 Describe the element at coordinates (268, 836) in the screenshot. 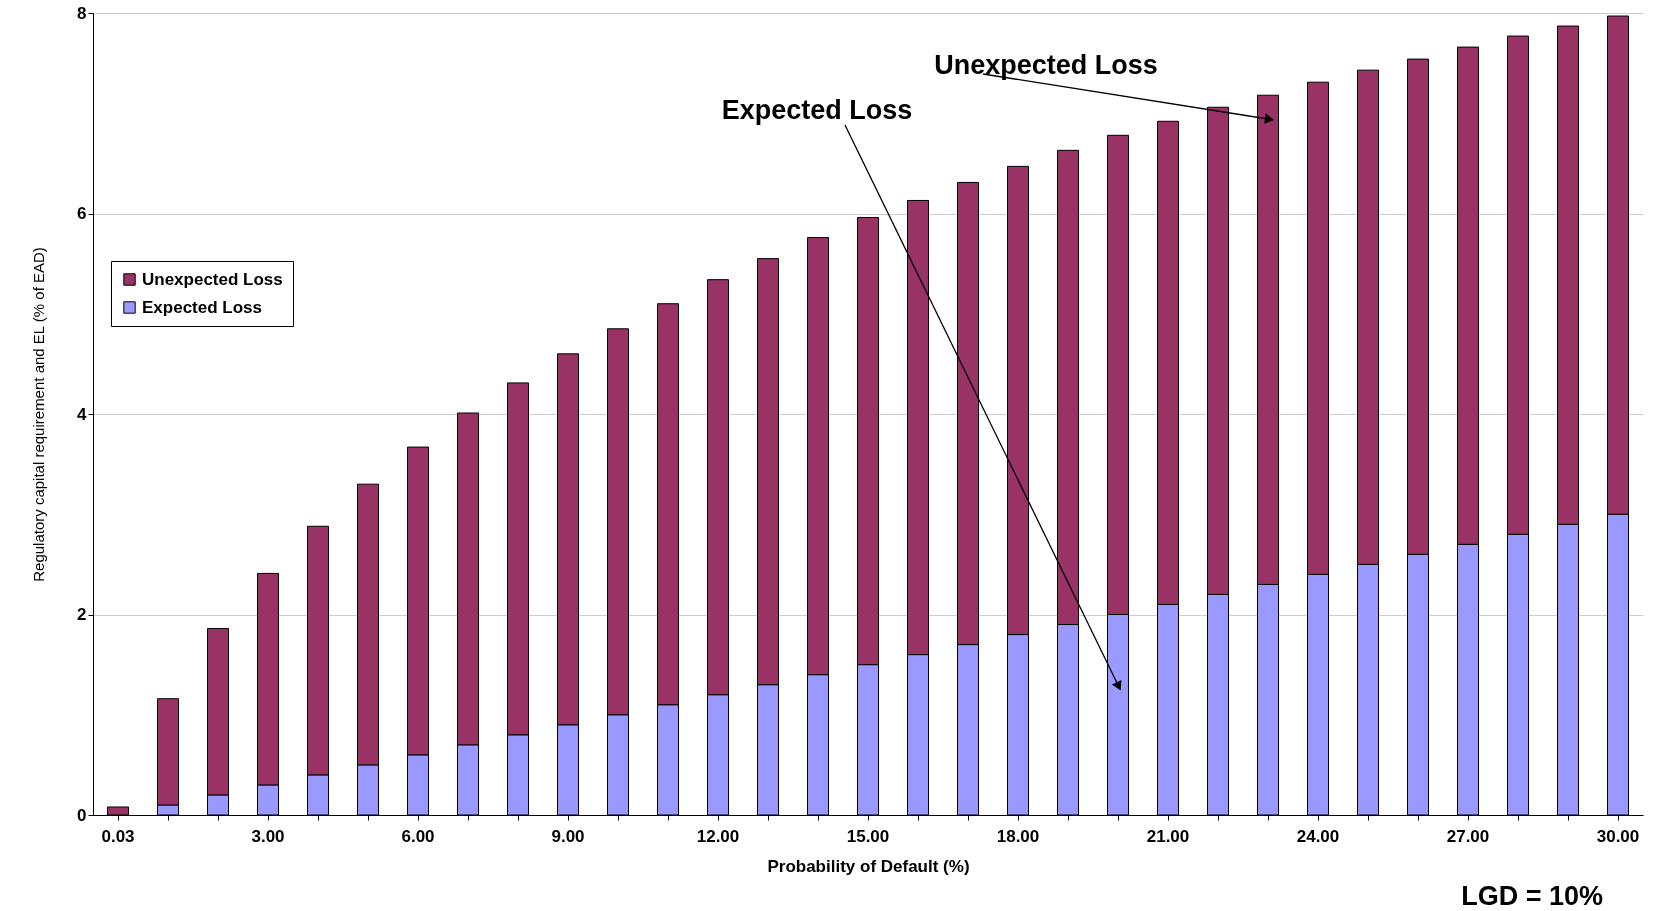

I see `x-tick-label: 3.00` at that location.